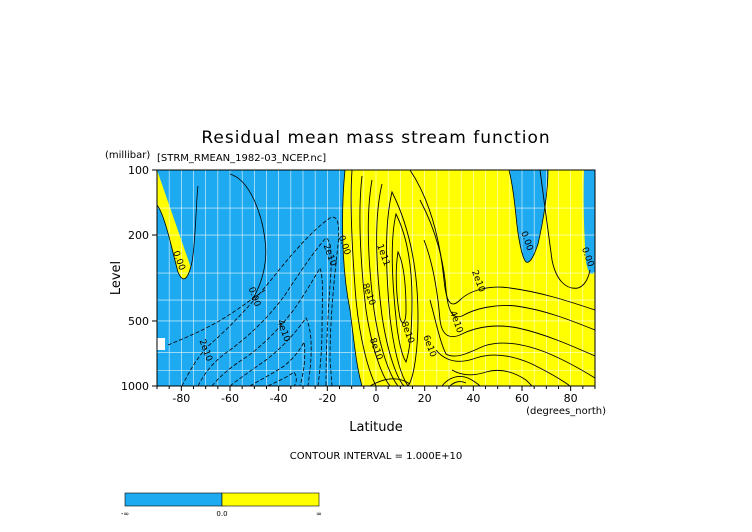 This screenshot has width=752, height=532. I want to click on y-tick-label: 1000, so click(135, 386).